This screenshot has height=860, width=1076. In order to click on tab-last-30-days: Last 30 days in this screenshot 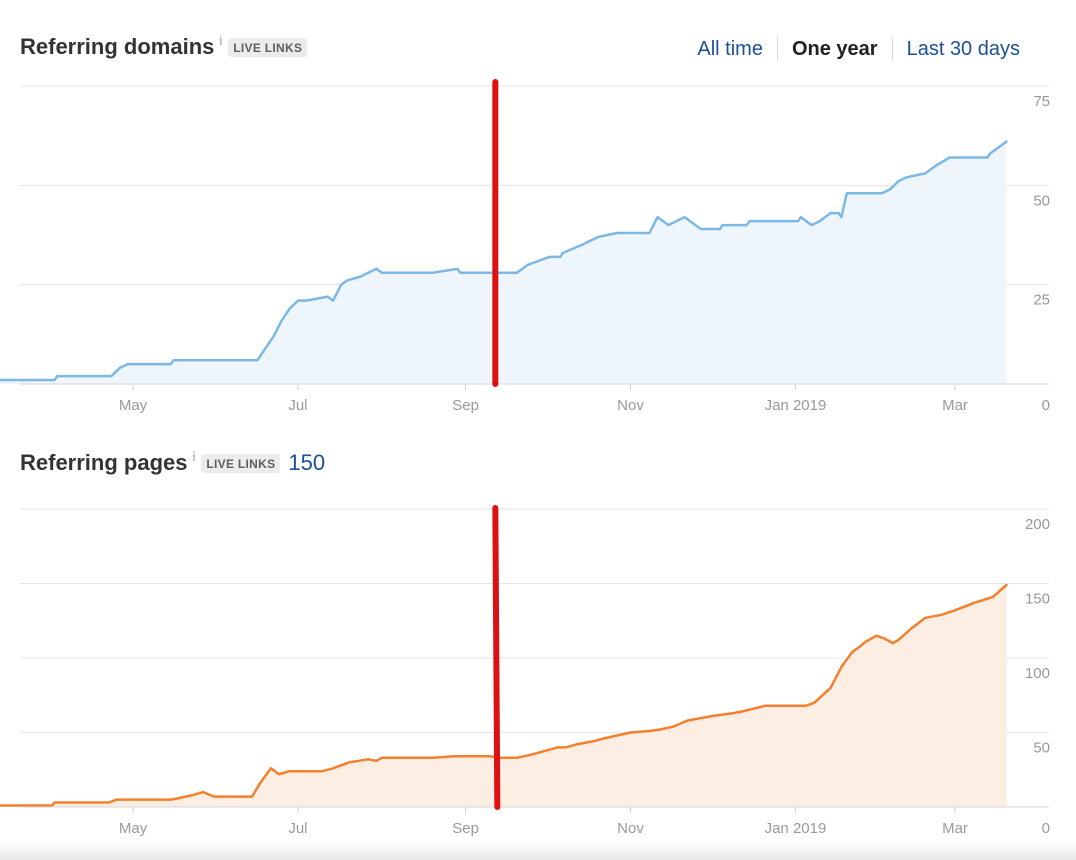, I will do `click(963, 48)`.